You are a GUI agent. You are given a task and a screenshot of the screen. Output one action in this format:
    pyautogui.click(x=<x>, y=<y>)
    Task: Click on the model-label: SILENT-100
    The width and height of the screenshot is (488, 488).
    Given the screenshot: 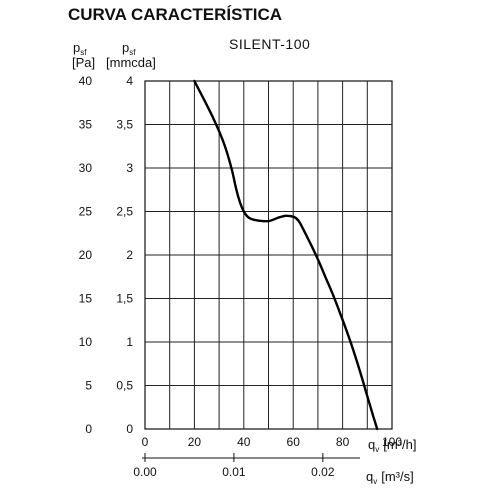 What is the action you would take?
    pyautogui.click(x=269, y=44)
    